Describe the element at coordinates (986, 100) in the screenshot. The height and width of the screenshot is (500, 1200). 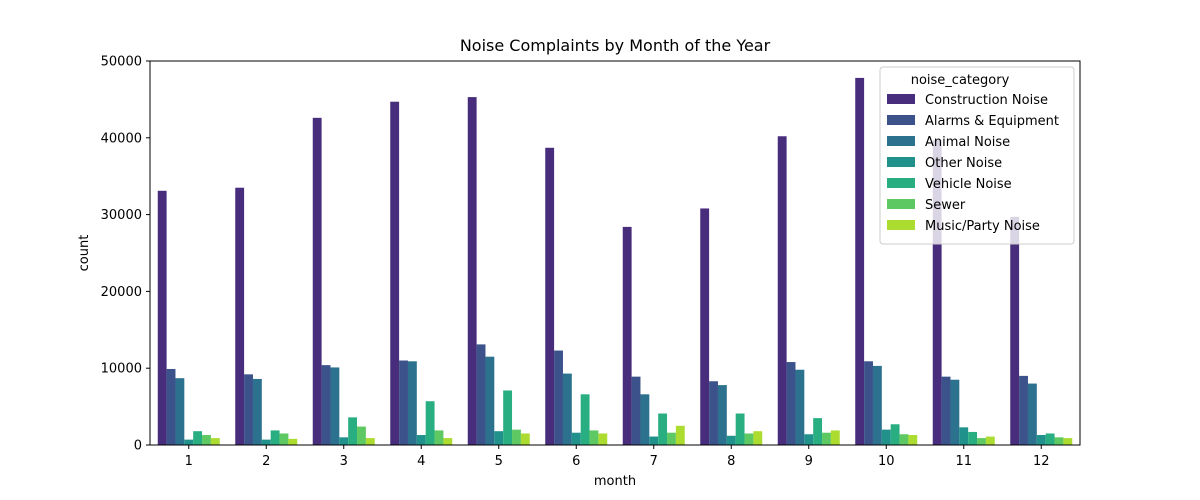
I see `legend-entry-label: Construction Noise` at that location.